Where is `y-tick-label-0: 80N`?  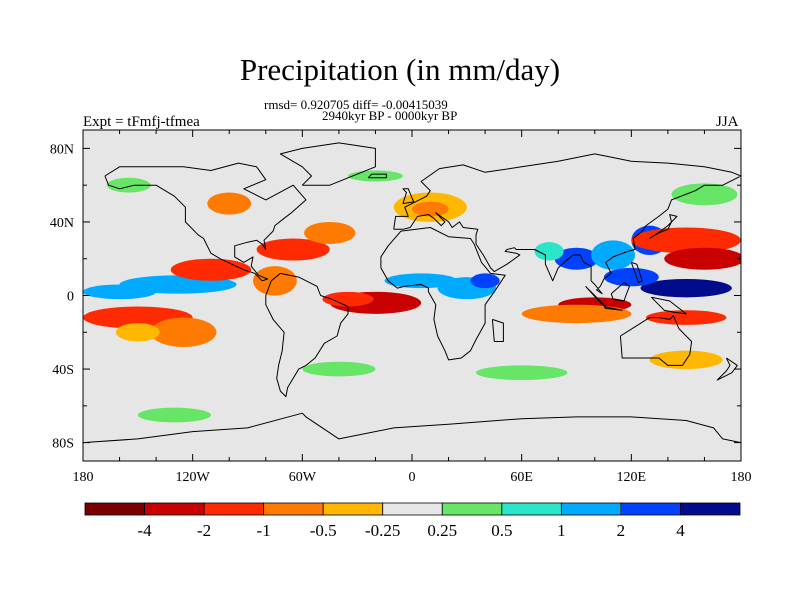
y-tick-label-0: 80N is located at coordinates (62, 149).